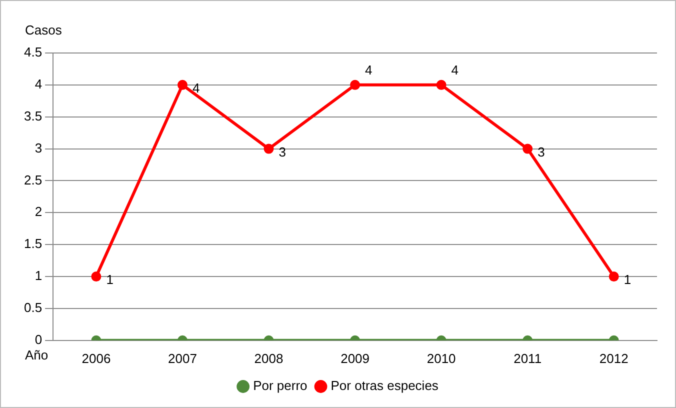 The height and width of the screenshot is (408, 676). Describe the element at coordinates (613, 358) in the screenshot. I see `x-tick-label: 2012` at that location.